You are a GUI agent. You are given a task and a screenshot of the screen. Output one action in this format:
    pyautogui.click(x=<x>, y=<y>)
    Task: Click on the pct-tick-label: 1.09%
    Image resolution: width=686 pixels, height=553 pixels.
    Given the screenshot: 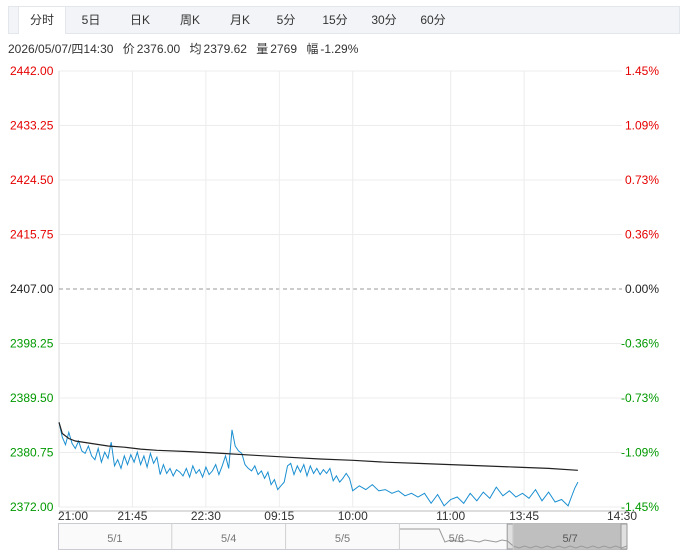 What is the action you would take?
    pyautogui.click(x=642, y=126)
    